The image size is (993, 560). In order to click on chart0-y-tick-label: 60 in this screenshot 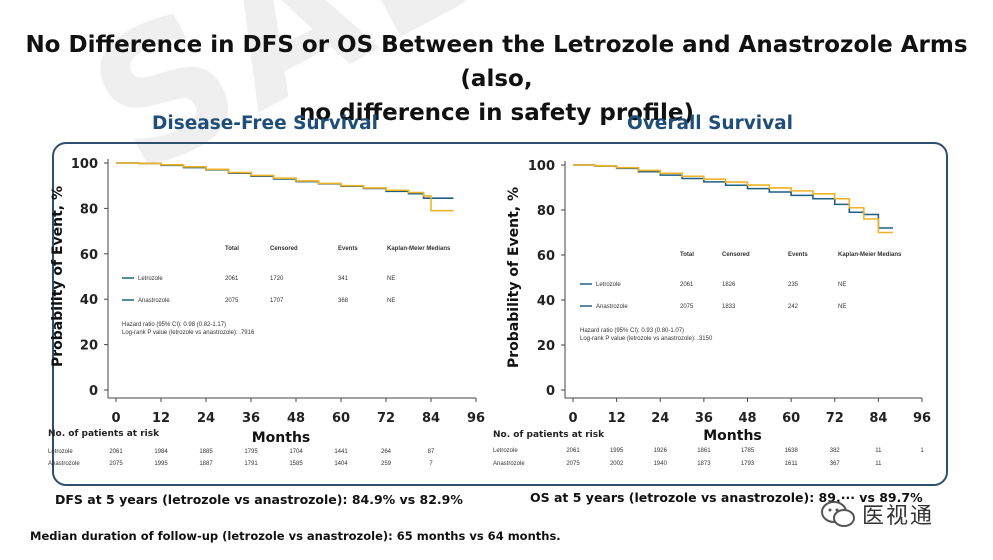, I will do `click(89, 255)`.